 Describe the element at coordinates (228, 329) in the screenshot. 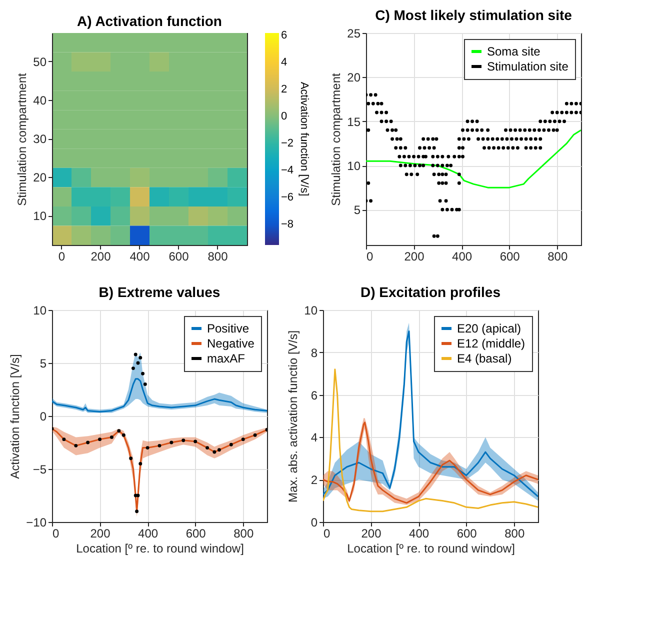

I see `legend-label: Positive` at that location.